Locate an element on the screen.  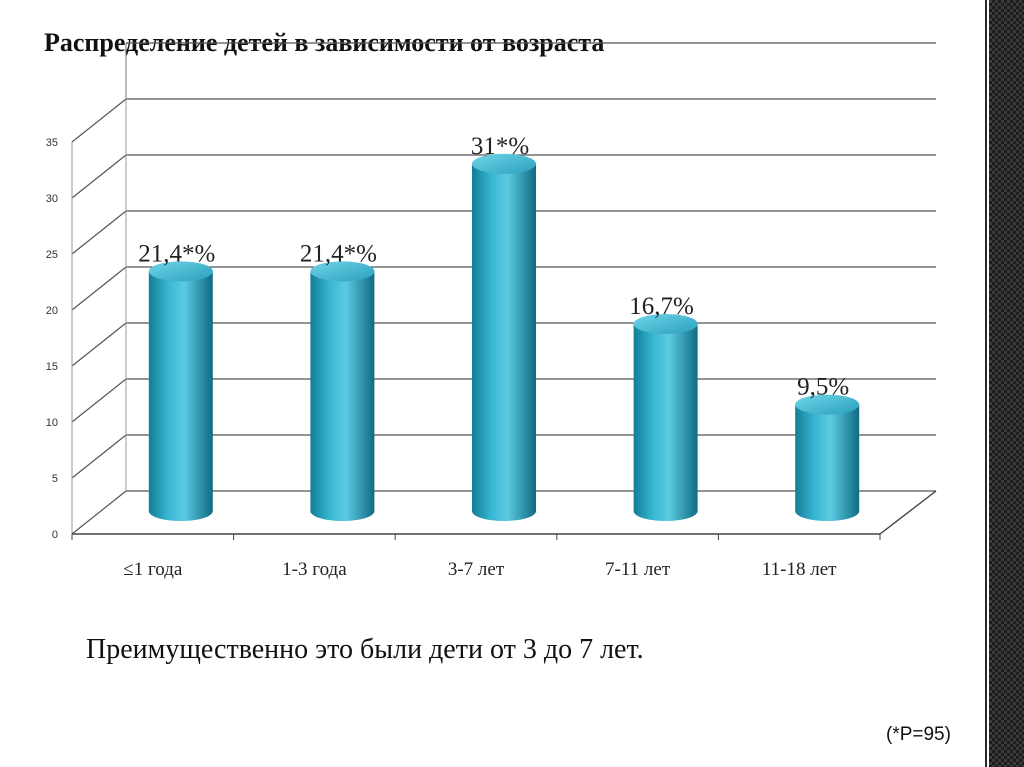
y-tick-label: 10 is located at coordinates (52, 423).